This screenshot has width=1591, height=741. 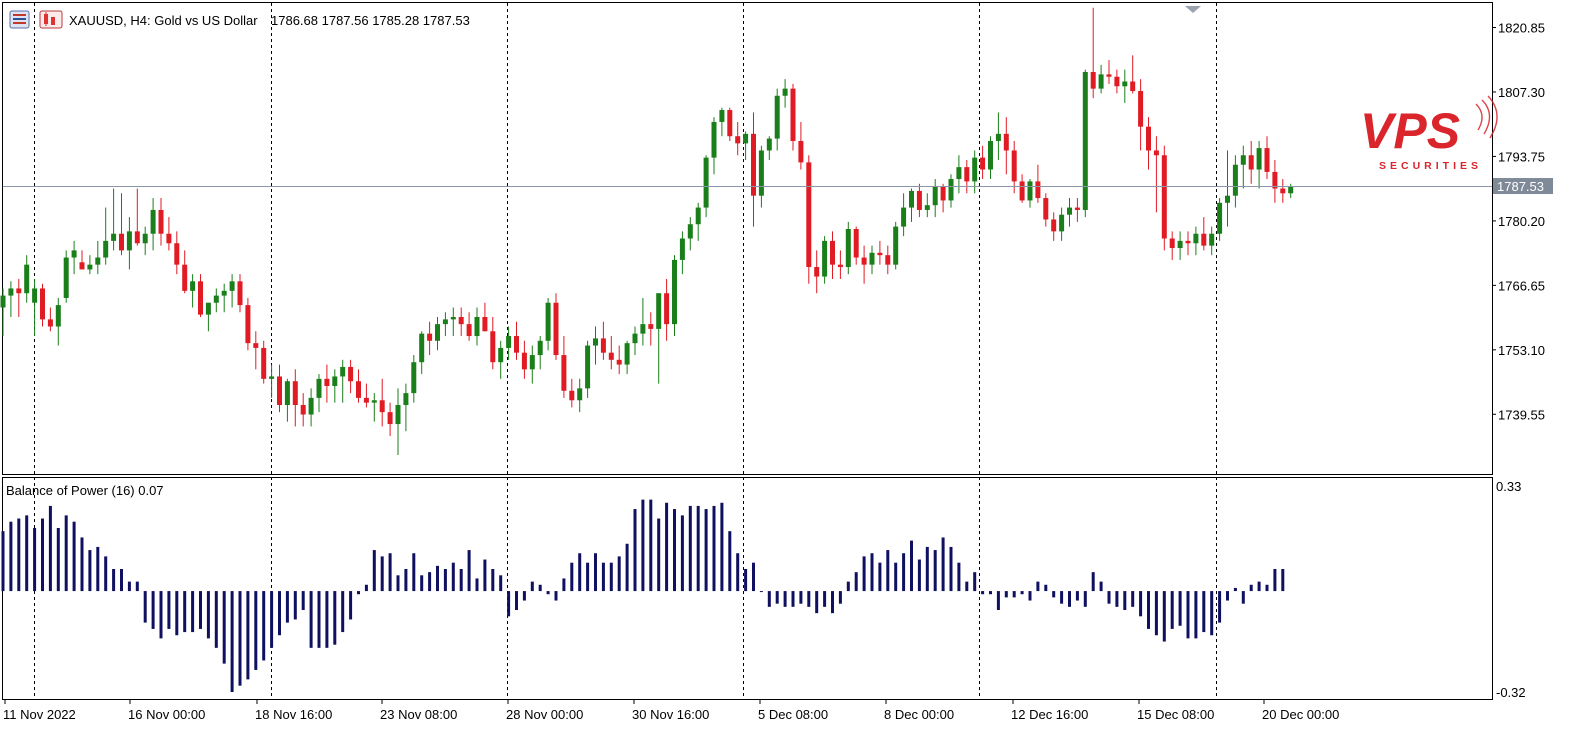 I want to click on indicator-axis-top: 0.33, so click(x=1508, y=486).